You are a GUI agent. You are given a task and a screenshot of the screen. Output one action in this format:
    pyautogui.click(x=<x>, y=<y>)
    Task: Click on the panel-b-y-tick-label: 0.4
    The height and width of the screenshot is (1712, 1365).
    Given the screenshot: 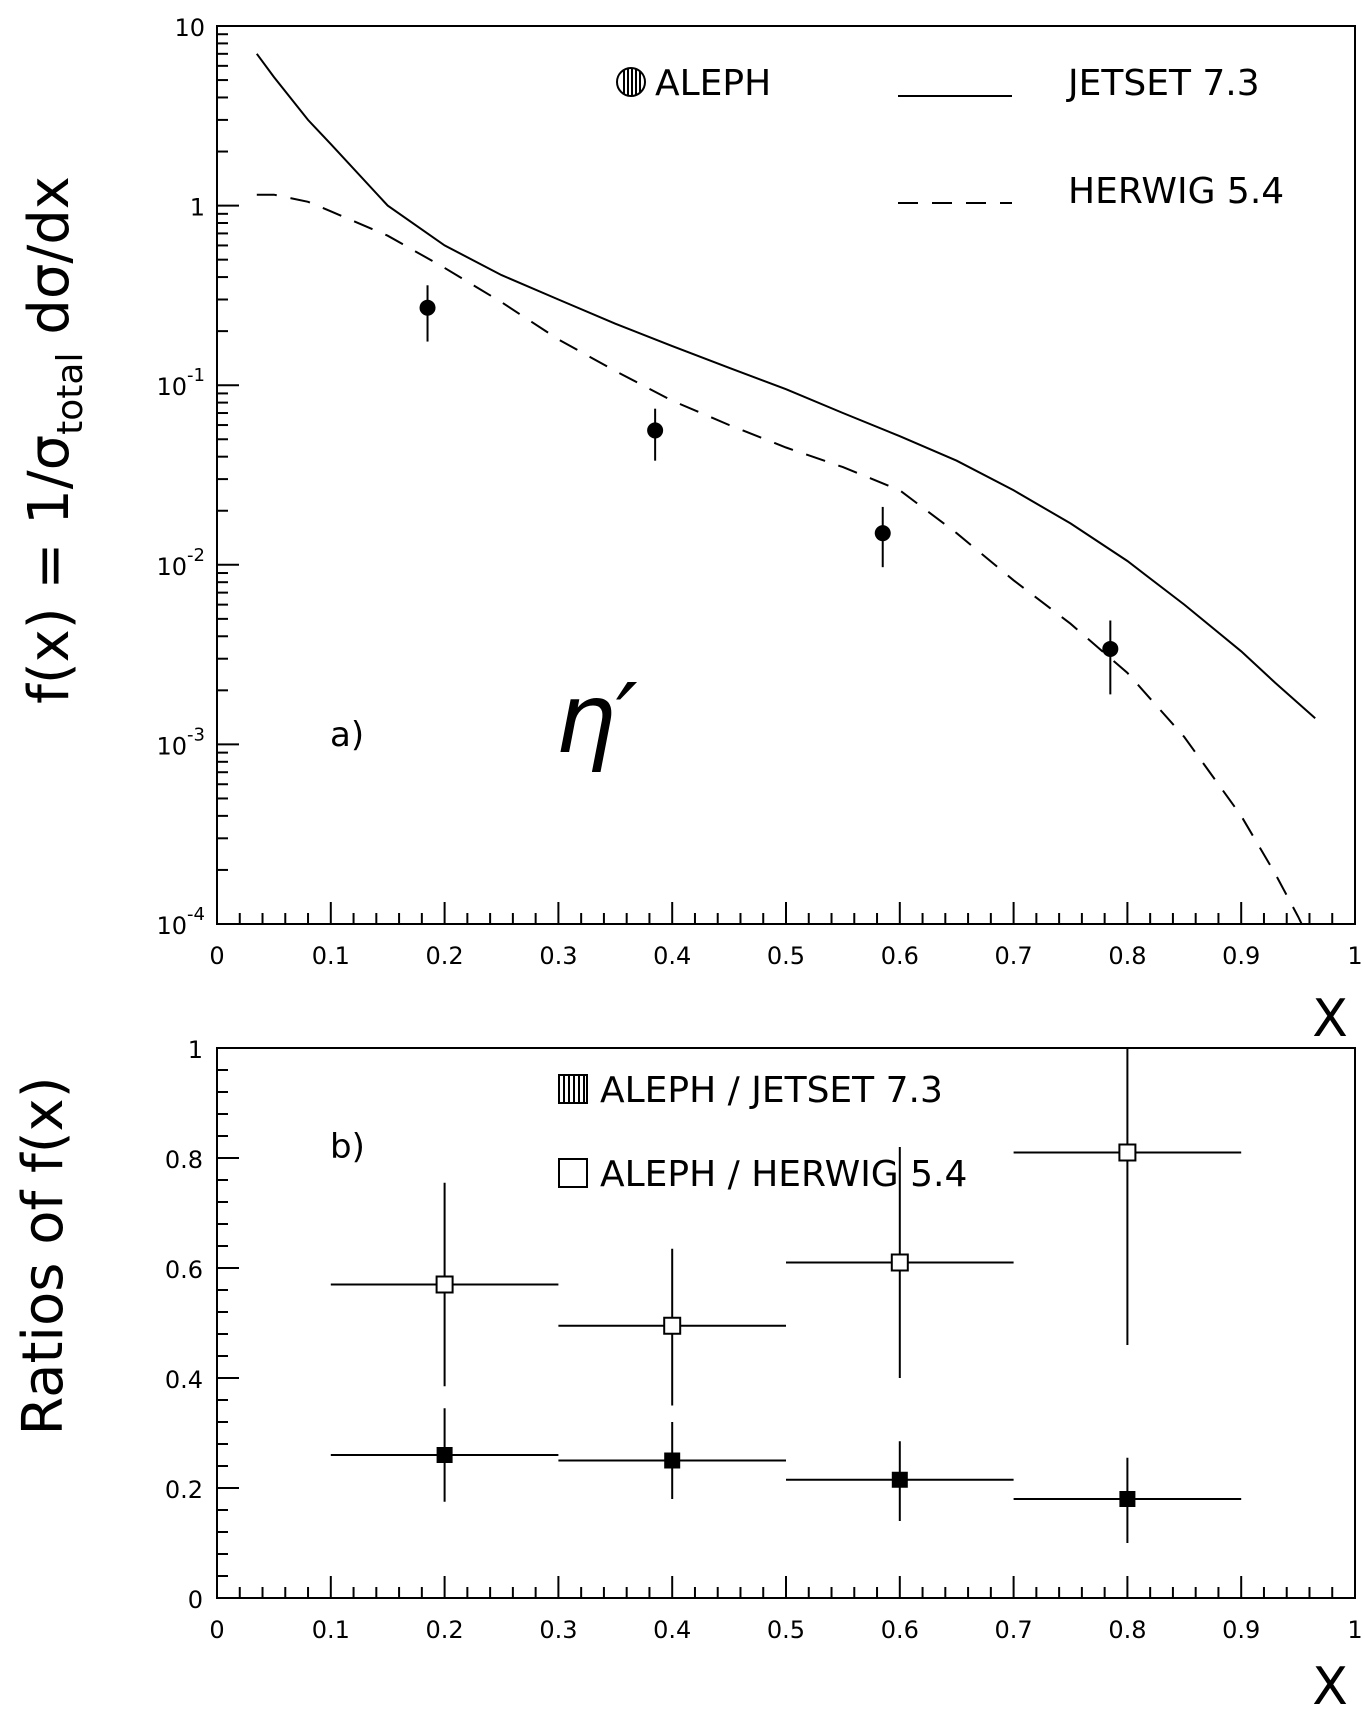 What is the action you would take?
    pyautogui.click(x=184, y=1380)
    